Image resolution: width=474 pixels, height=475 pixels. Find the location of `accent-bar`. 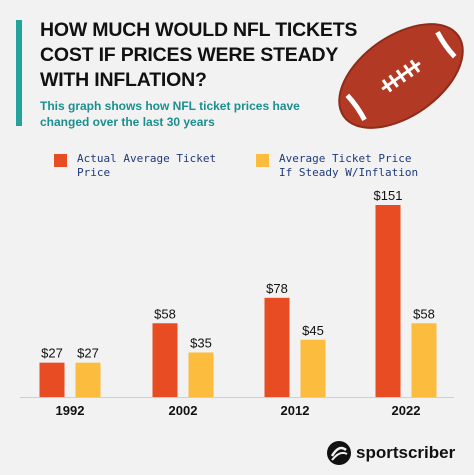

accent-bar is located at coordinates (19, 73).